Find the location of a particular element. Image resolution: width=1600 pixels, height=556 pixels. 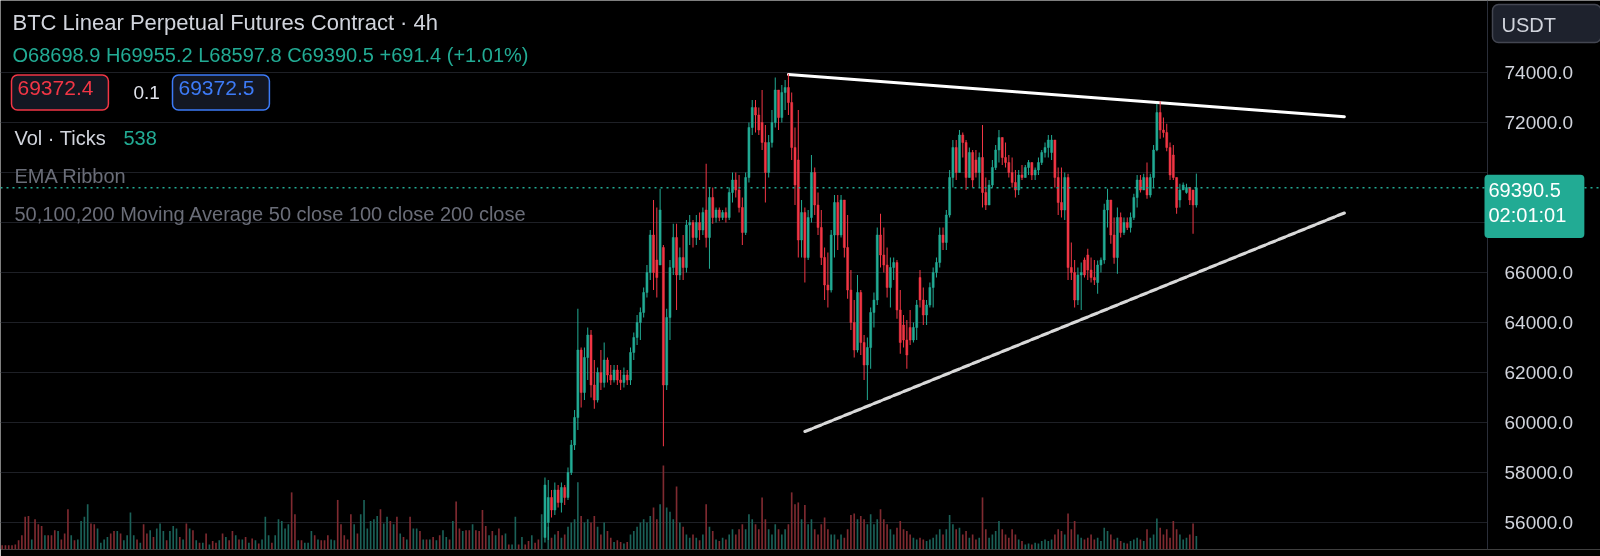

y-tick-label: 64000.0 is located at coordinates (1539, 322).